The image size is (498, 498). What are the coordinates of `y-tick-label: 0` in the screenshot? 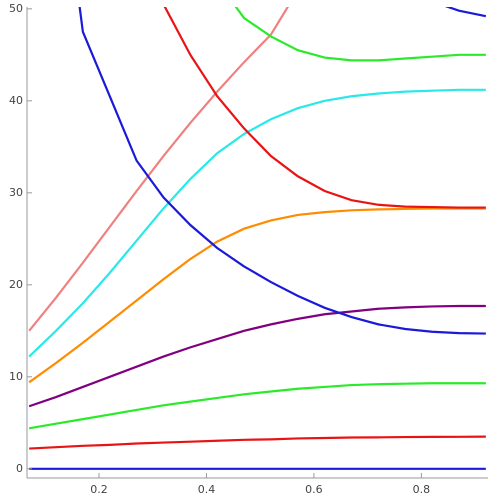 It's located at (19, 468).